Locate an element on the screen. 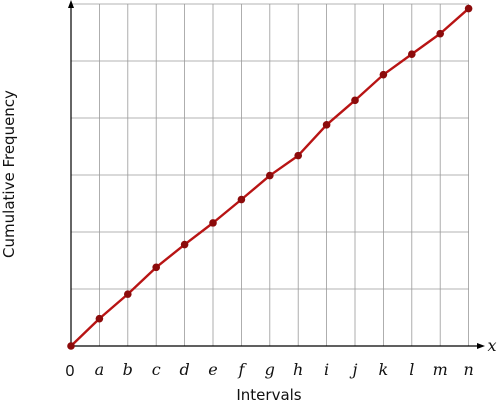 This screenshot has width=498, height=404. x-tick-label: e is located at coordinates (212, 369).